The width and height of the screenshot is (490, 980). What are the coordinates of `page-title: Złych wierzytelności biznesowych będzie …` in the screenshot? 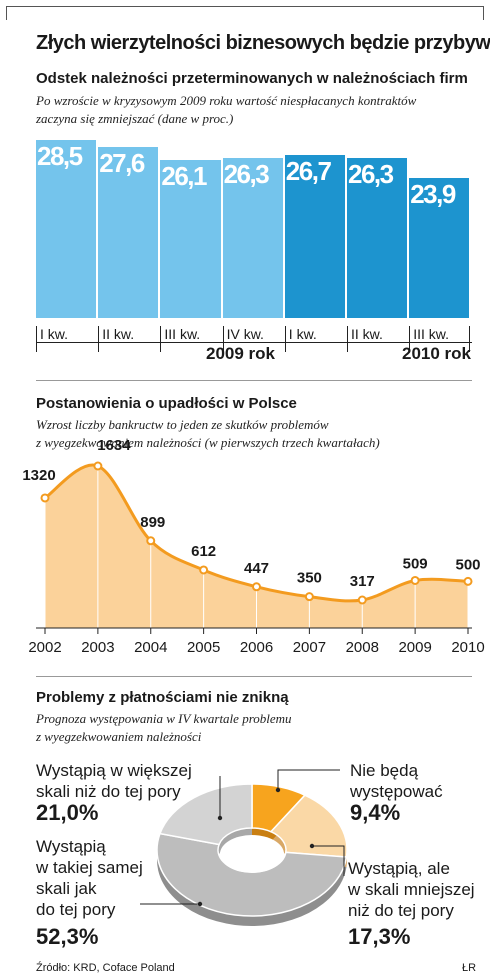 It's located at (263, 43).